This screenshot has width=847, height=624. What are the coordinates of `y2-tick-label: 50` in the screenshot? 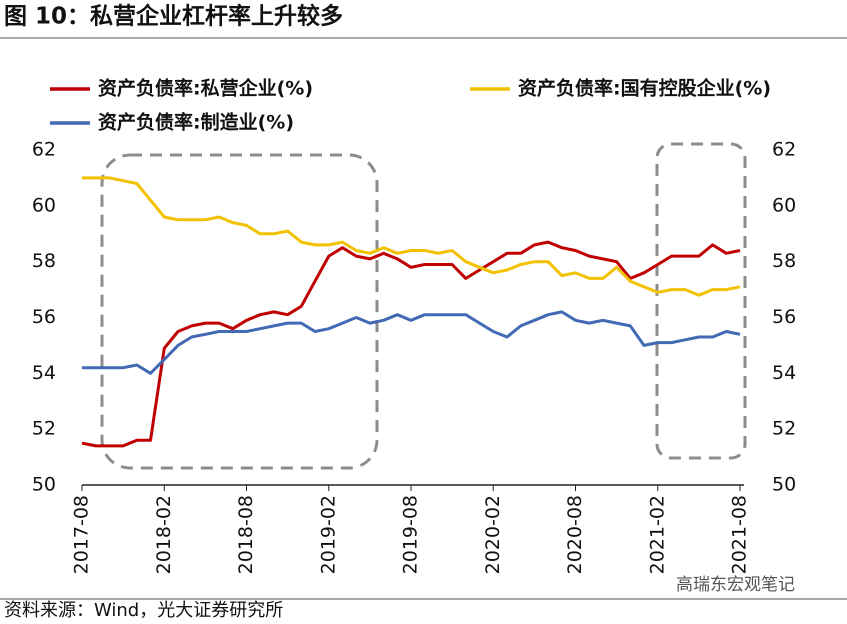 It's located at (784, 485).